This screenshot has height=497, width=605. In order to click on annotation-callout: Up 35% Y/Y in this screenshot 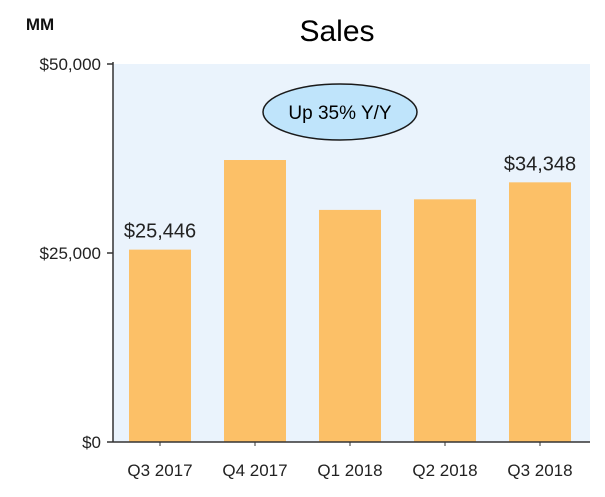, I will do `click(340, 112)`.